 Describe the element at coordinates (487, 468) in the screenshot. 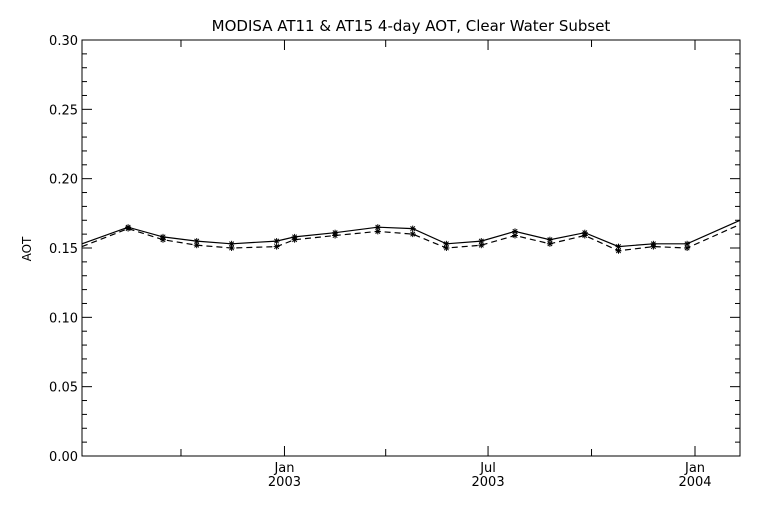

I see `x-tick-label-month: Jul` at that location.